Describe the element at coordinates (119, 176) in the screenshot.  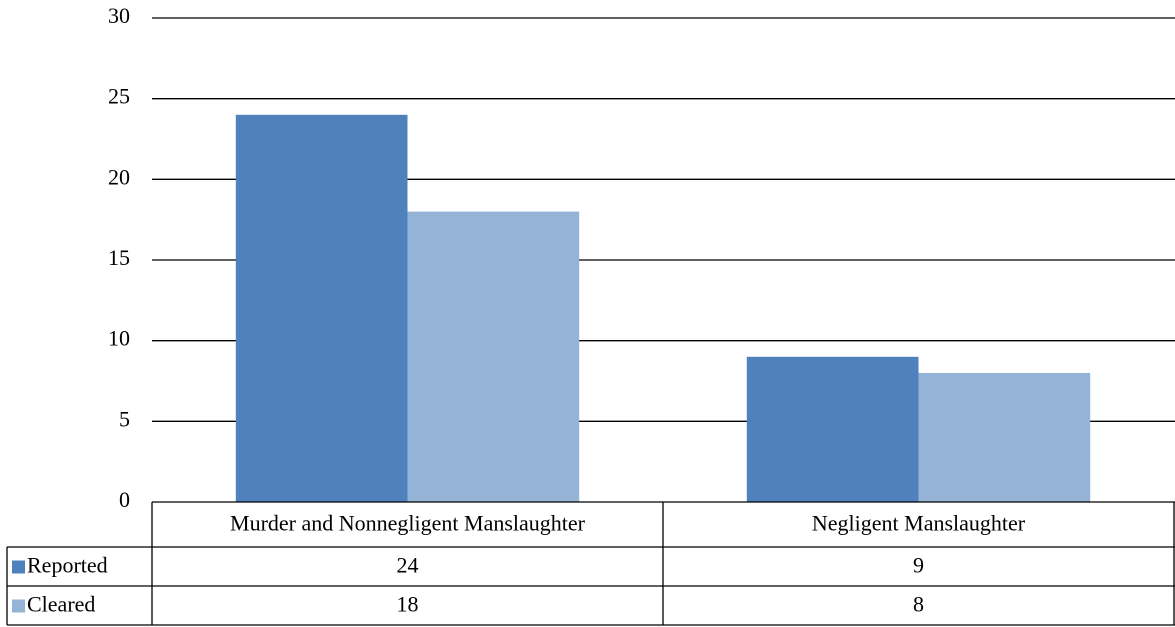
I see `y-tick-label: 20` at that location.